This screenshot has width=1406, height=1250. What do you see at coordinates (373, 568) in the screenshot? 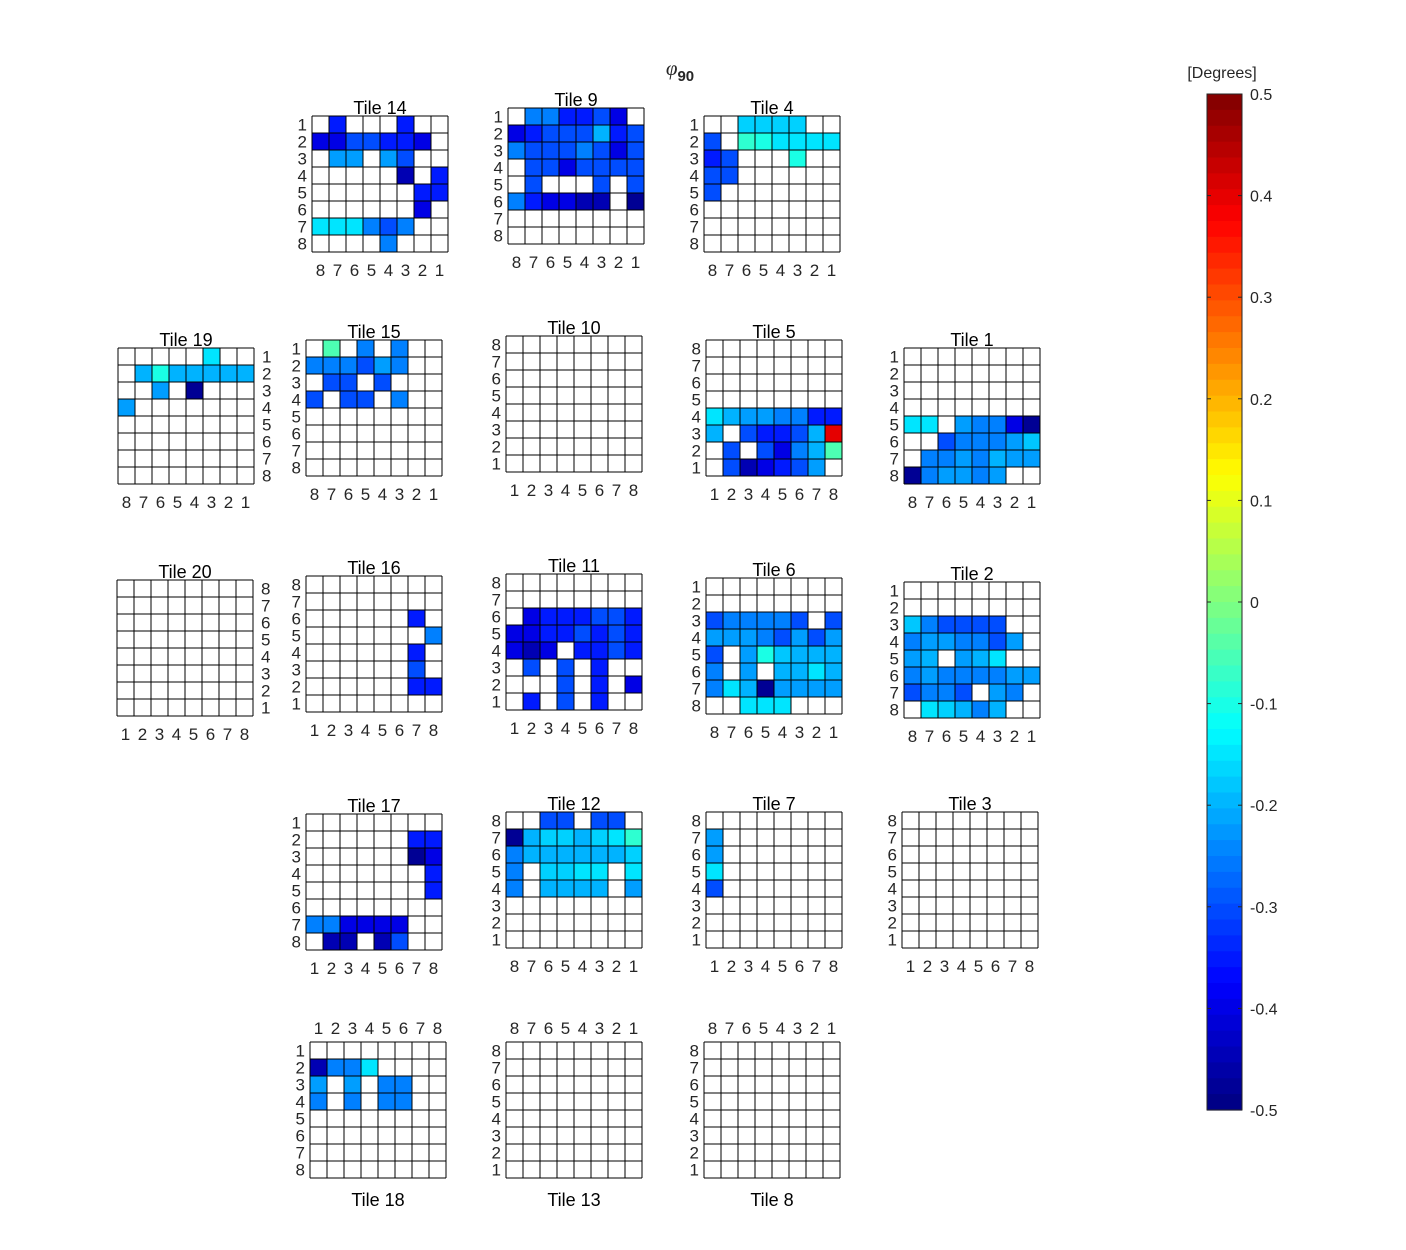
I see `tile-title: Tile 16` at bounding box center [373, 568].